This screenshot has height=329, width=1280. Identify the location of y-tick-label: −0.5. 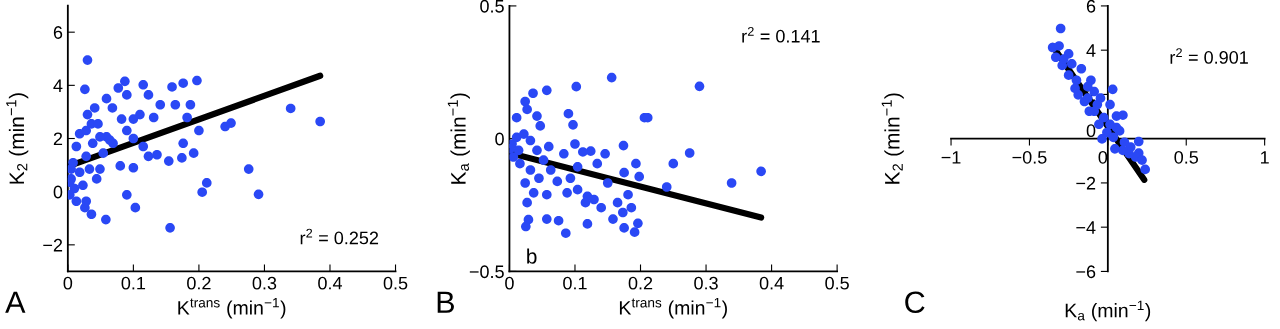
(486, 272).